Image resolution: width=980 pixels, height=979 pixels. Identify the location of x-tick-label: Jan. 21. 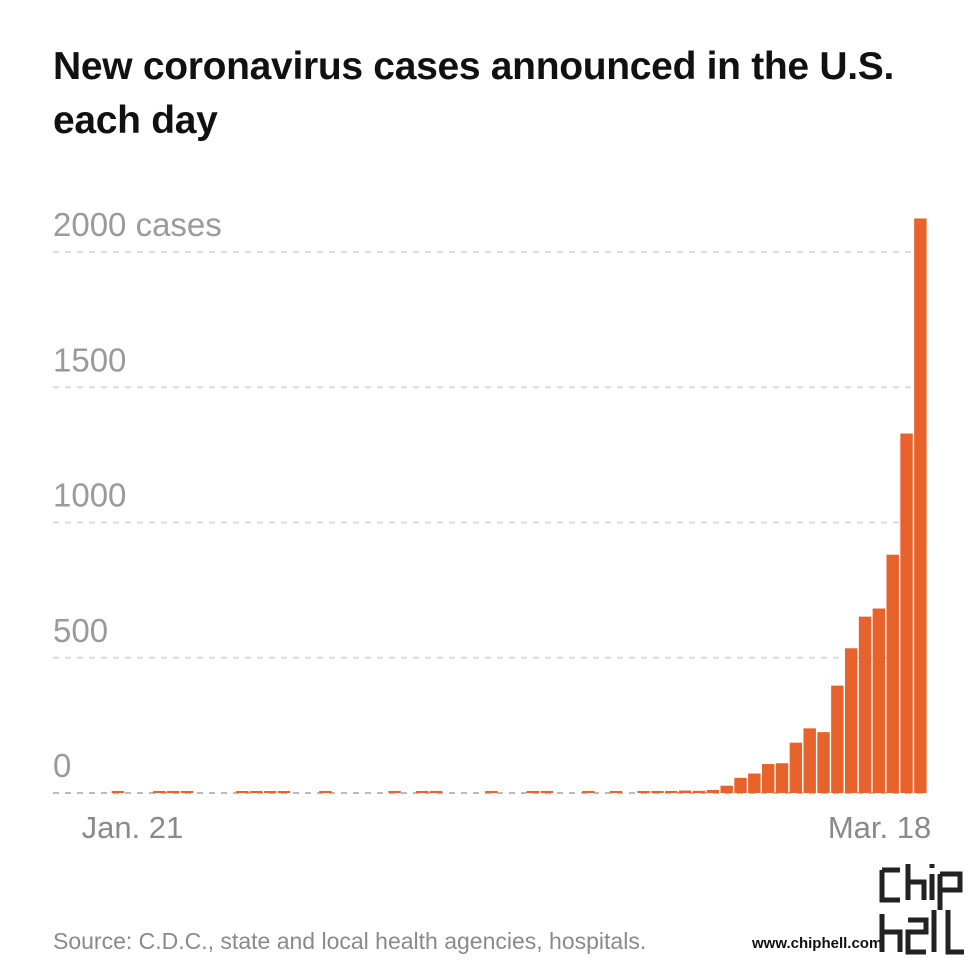
(133, 827).